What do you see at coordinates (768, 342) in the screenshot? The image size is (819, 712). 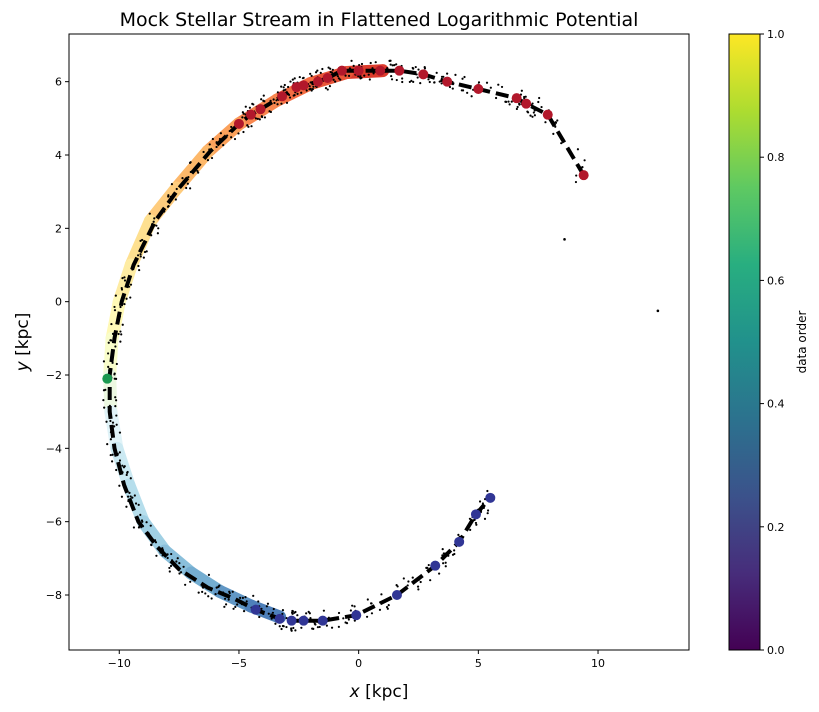 I see `colorbar: 0.0 0.2 0.4 0.6 0.8 1.0 data order` at bounding box center [768, 342].